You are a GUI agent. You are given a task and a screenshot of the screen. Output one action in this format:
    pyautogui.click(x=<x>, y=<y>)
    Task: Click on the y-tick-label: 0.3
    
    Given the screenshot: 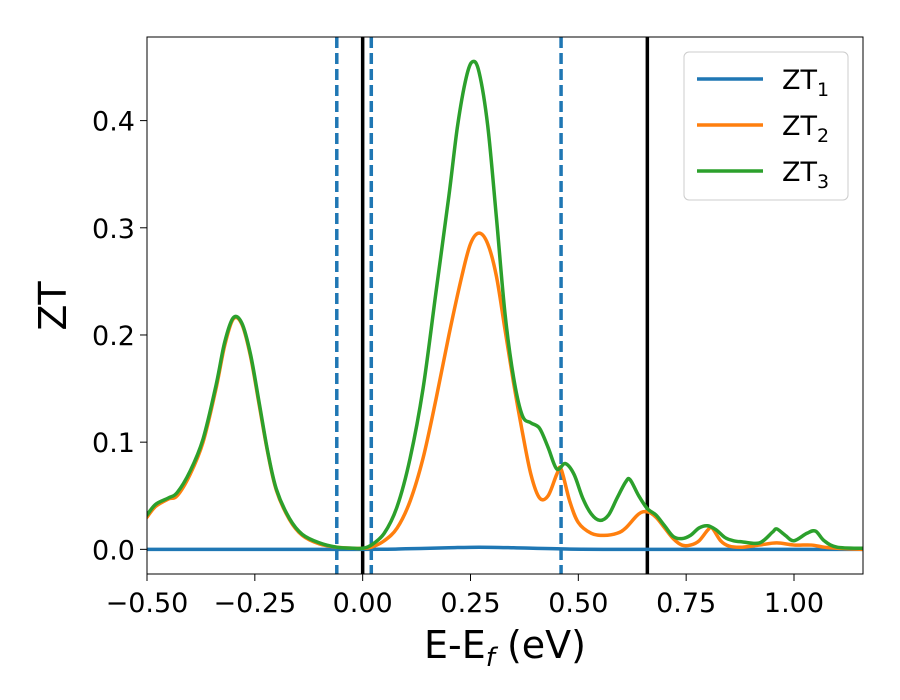 What is the action you would take?
    pyautogui.click(x=113, y=229)
    